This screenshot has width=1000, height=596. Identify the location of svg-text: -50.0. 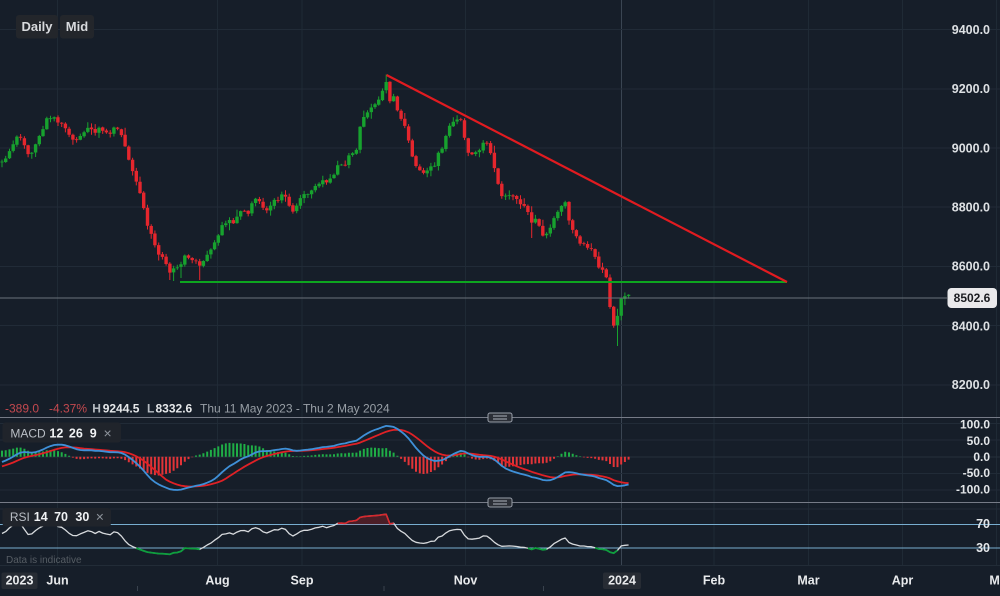
(977, 473).